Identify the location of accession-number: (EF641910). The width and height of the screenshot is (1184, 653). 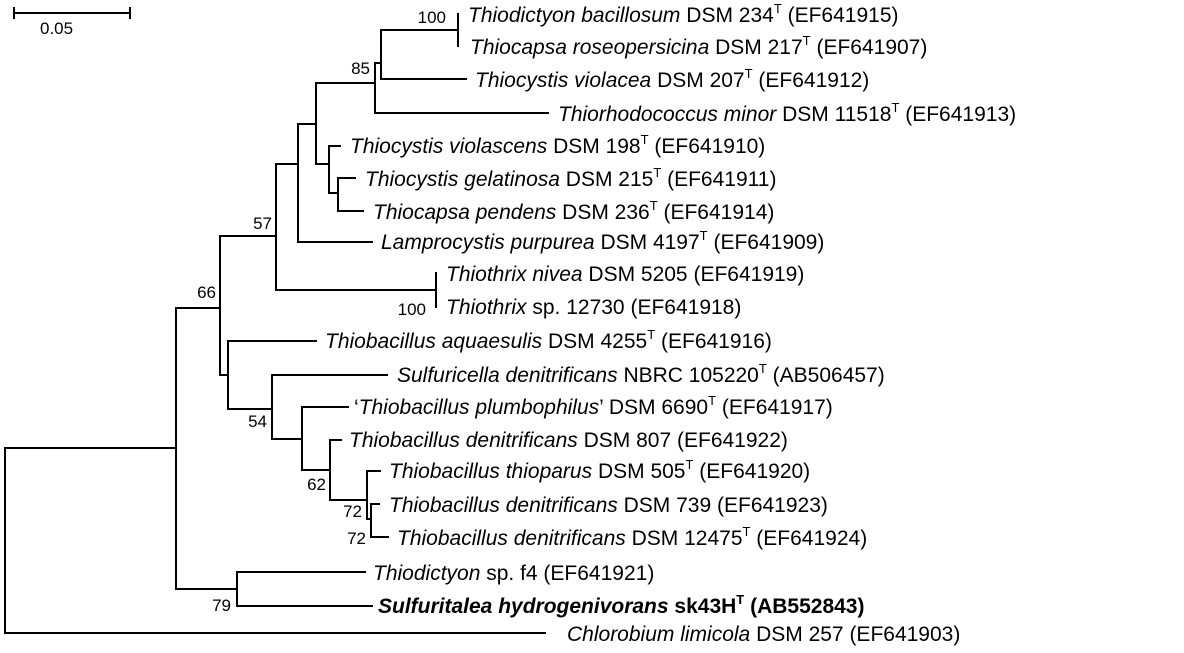
(707, 146).